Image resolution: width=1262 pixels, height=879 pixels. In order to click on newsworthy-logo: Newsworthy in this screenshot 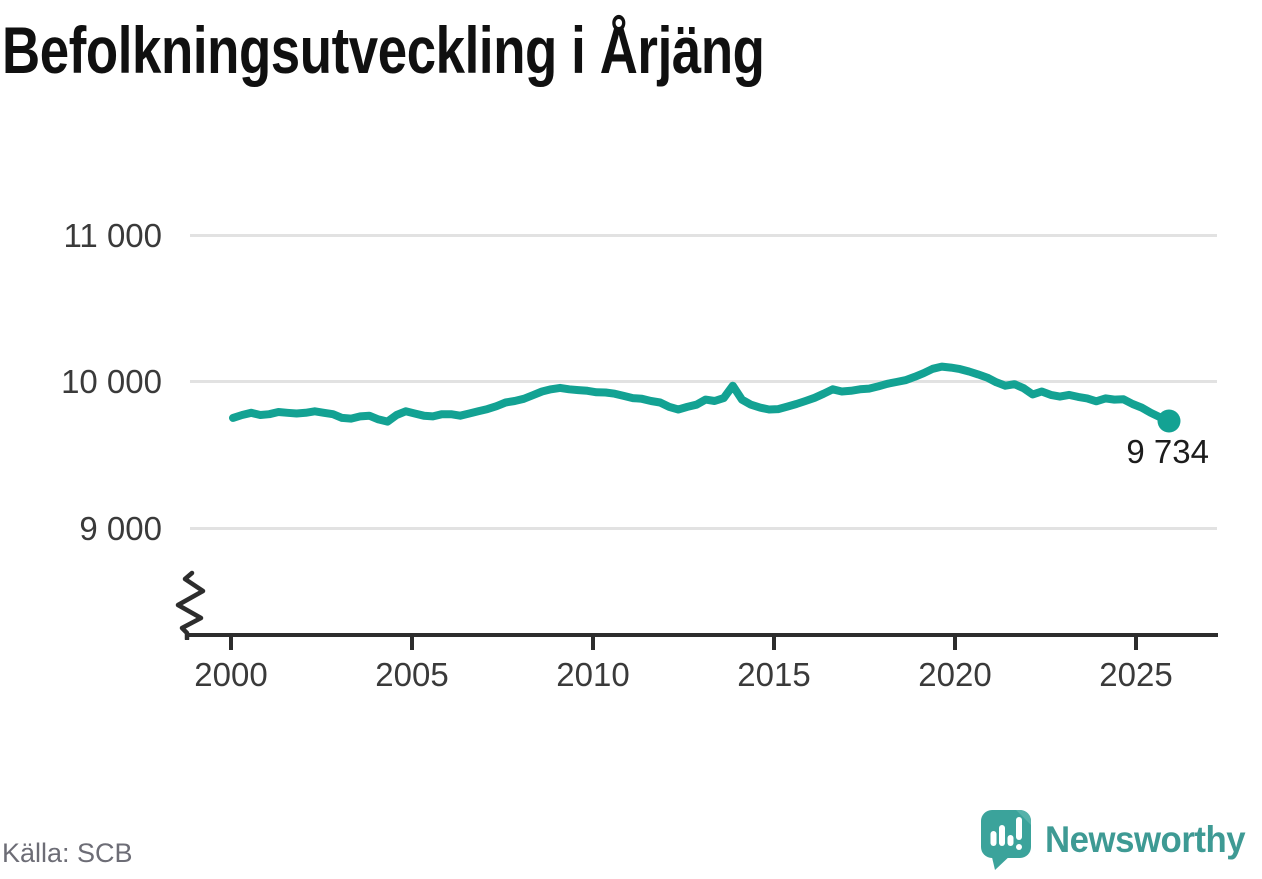, I will do `click(1119, 840)`.